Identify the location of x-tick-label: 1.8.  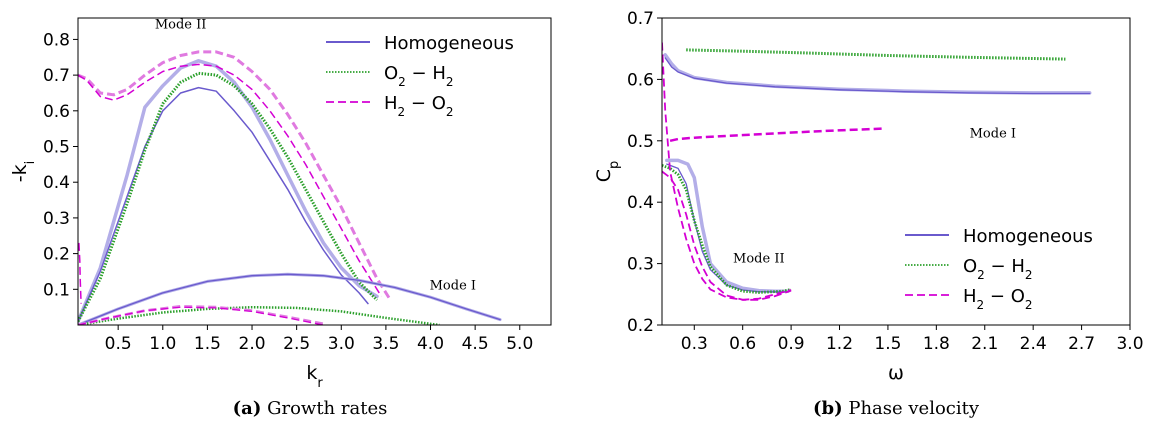
(936, 344).